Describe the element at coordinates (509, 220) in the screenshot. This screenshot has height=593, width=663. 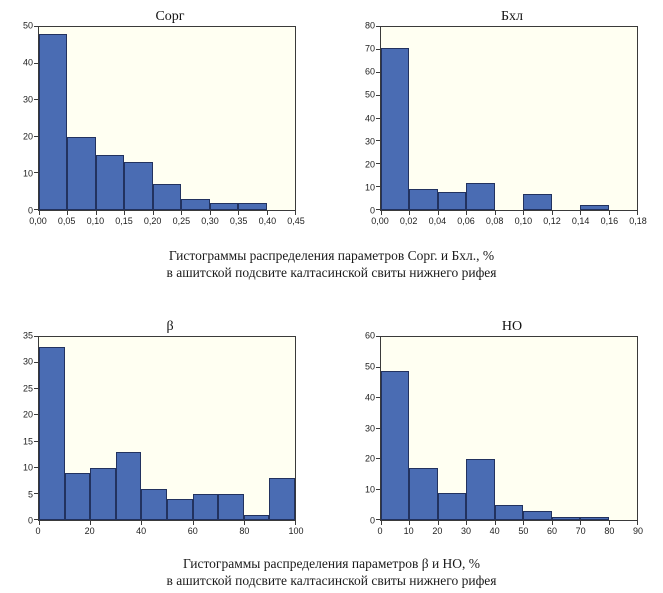
I see `x-axis: 0,00 0,02 0,04 0,06 0,08 0,10 0,12 0,14 0,16 0,18` at that location.